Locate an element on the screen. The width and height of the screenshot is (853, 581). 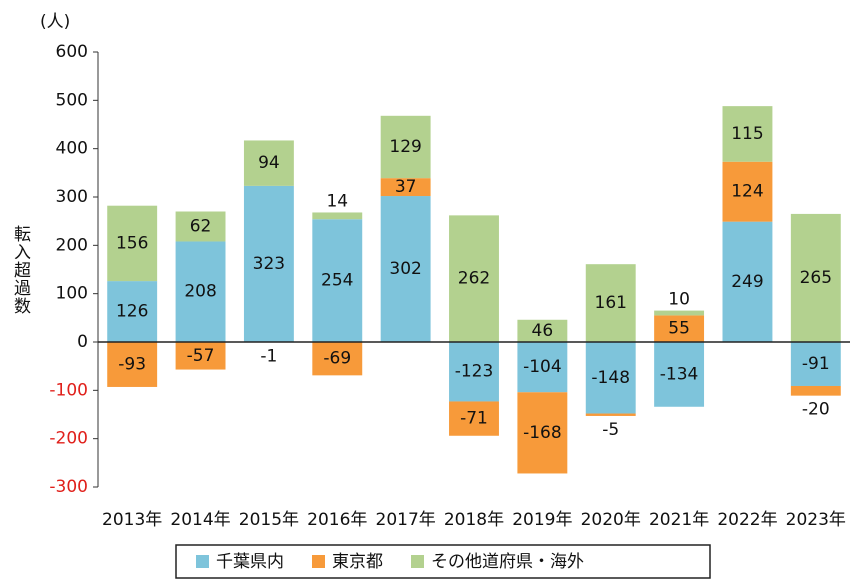
data-label: 265 is located at coordinates (816, 278).